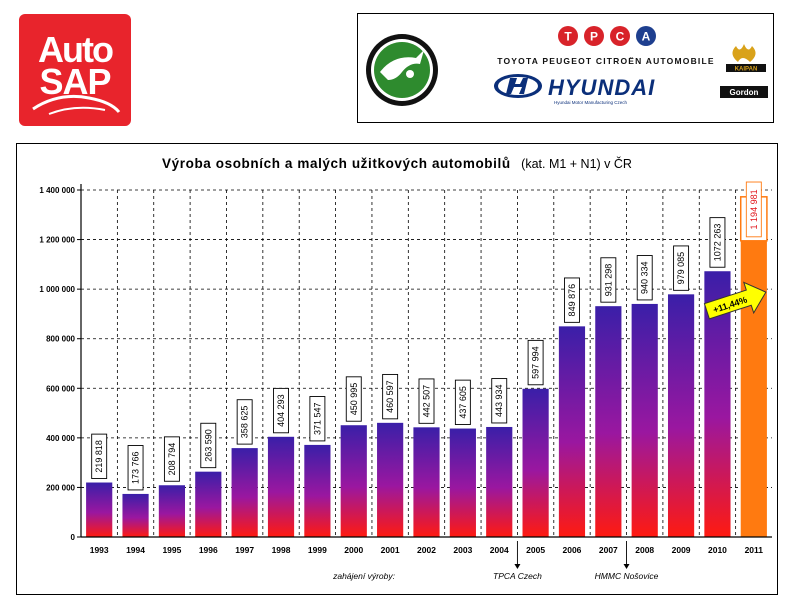 The image size is (800, 600). What do you see at coordinates (317, 550) in the screenshot?
I see `x-tick-label: 1999` at bounding box center [317, 550].